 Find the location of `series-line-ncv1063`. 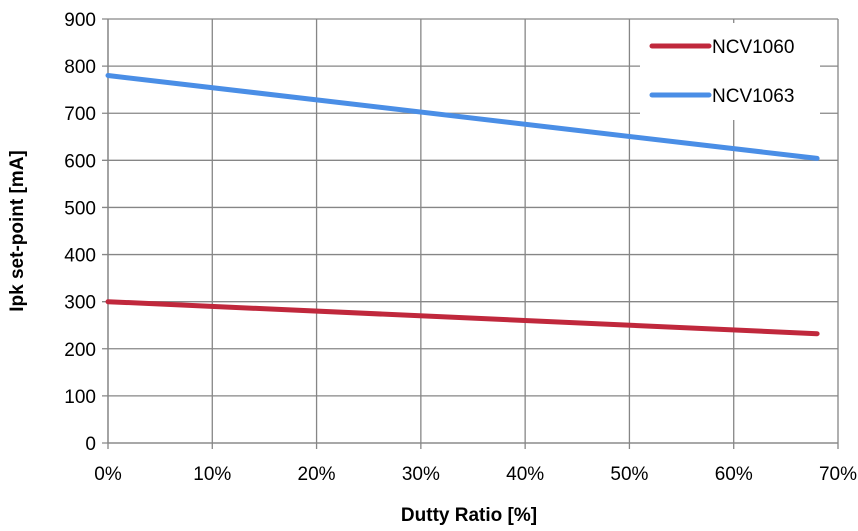

series-line-ncv1063 is located at coordinates (462, 117).